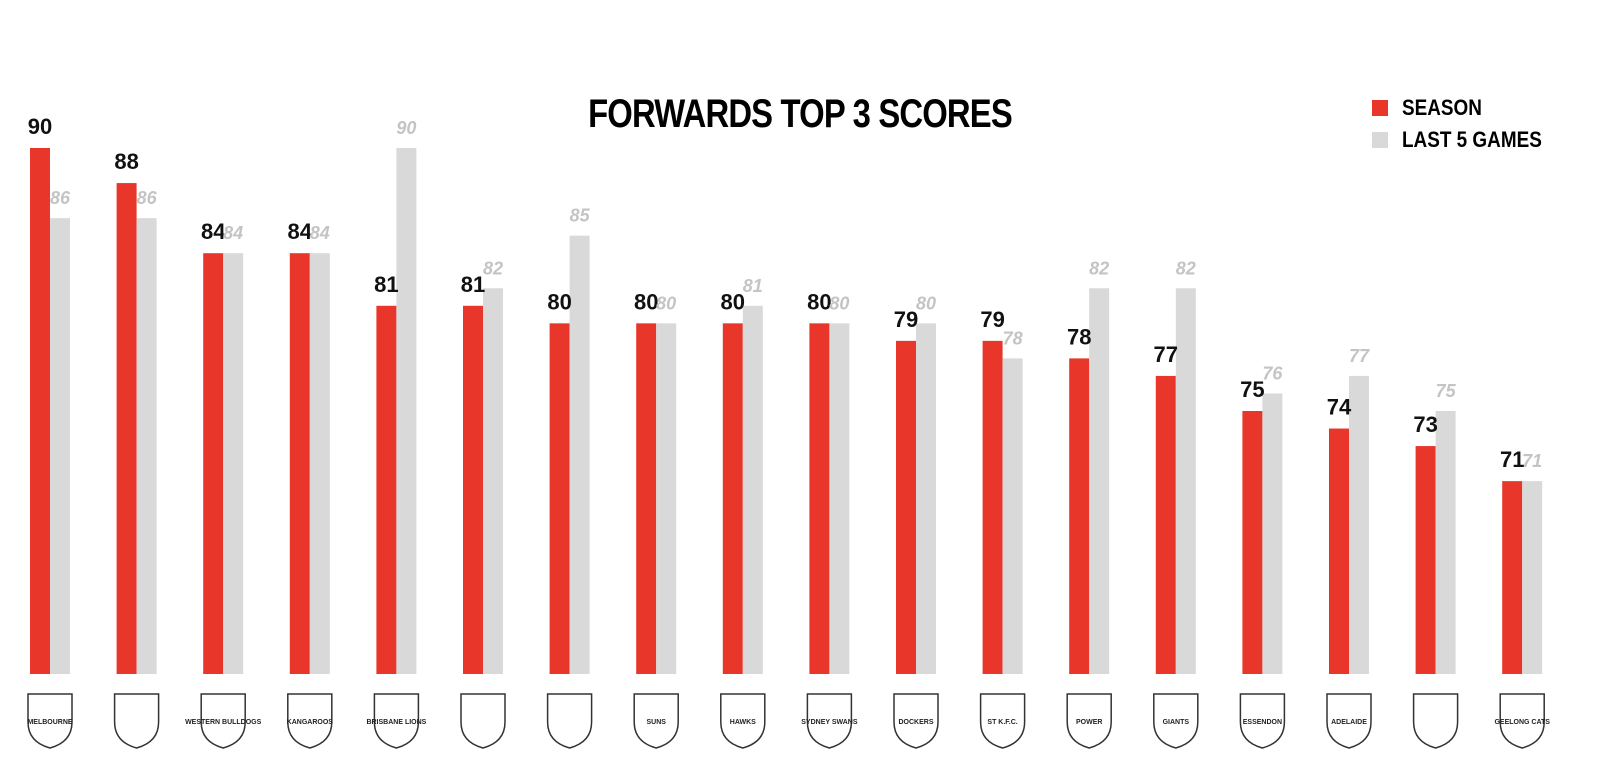 This screenshot has height=778, width=1600. I want to click on value-label-last5-8: 81, so click(753, 286).